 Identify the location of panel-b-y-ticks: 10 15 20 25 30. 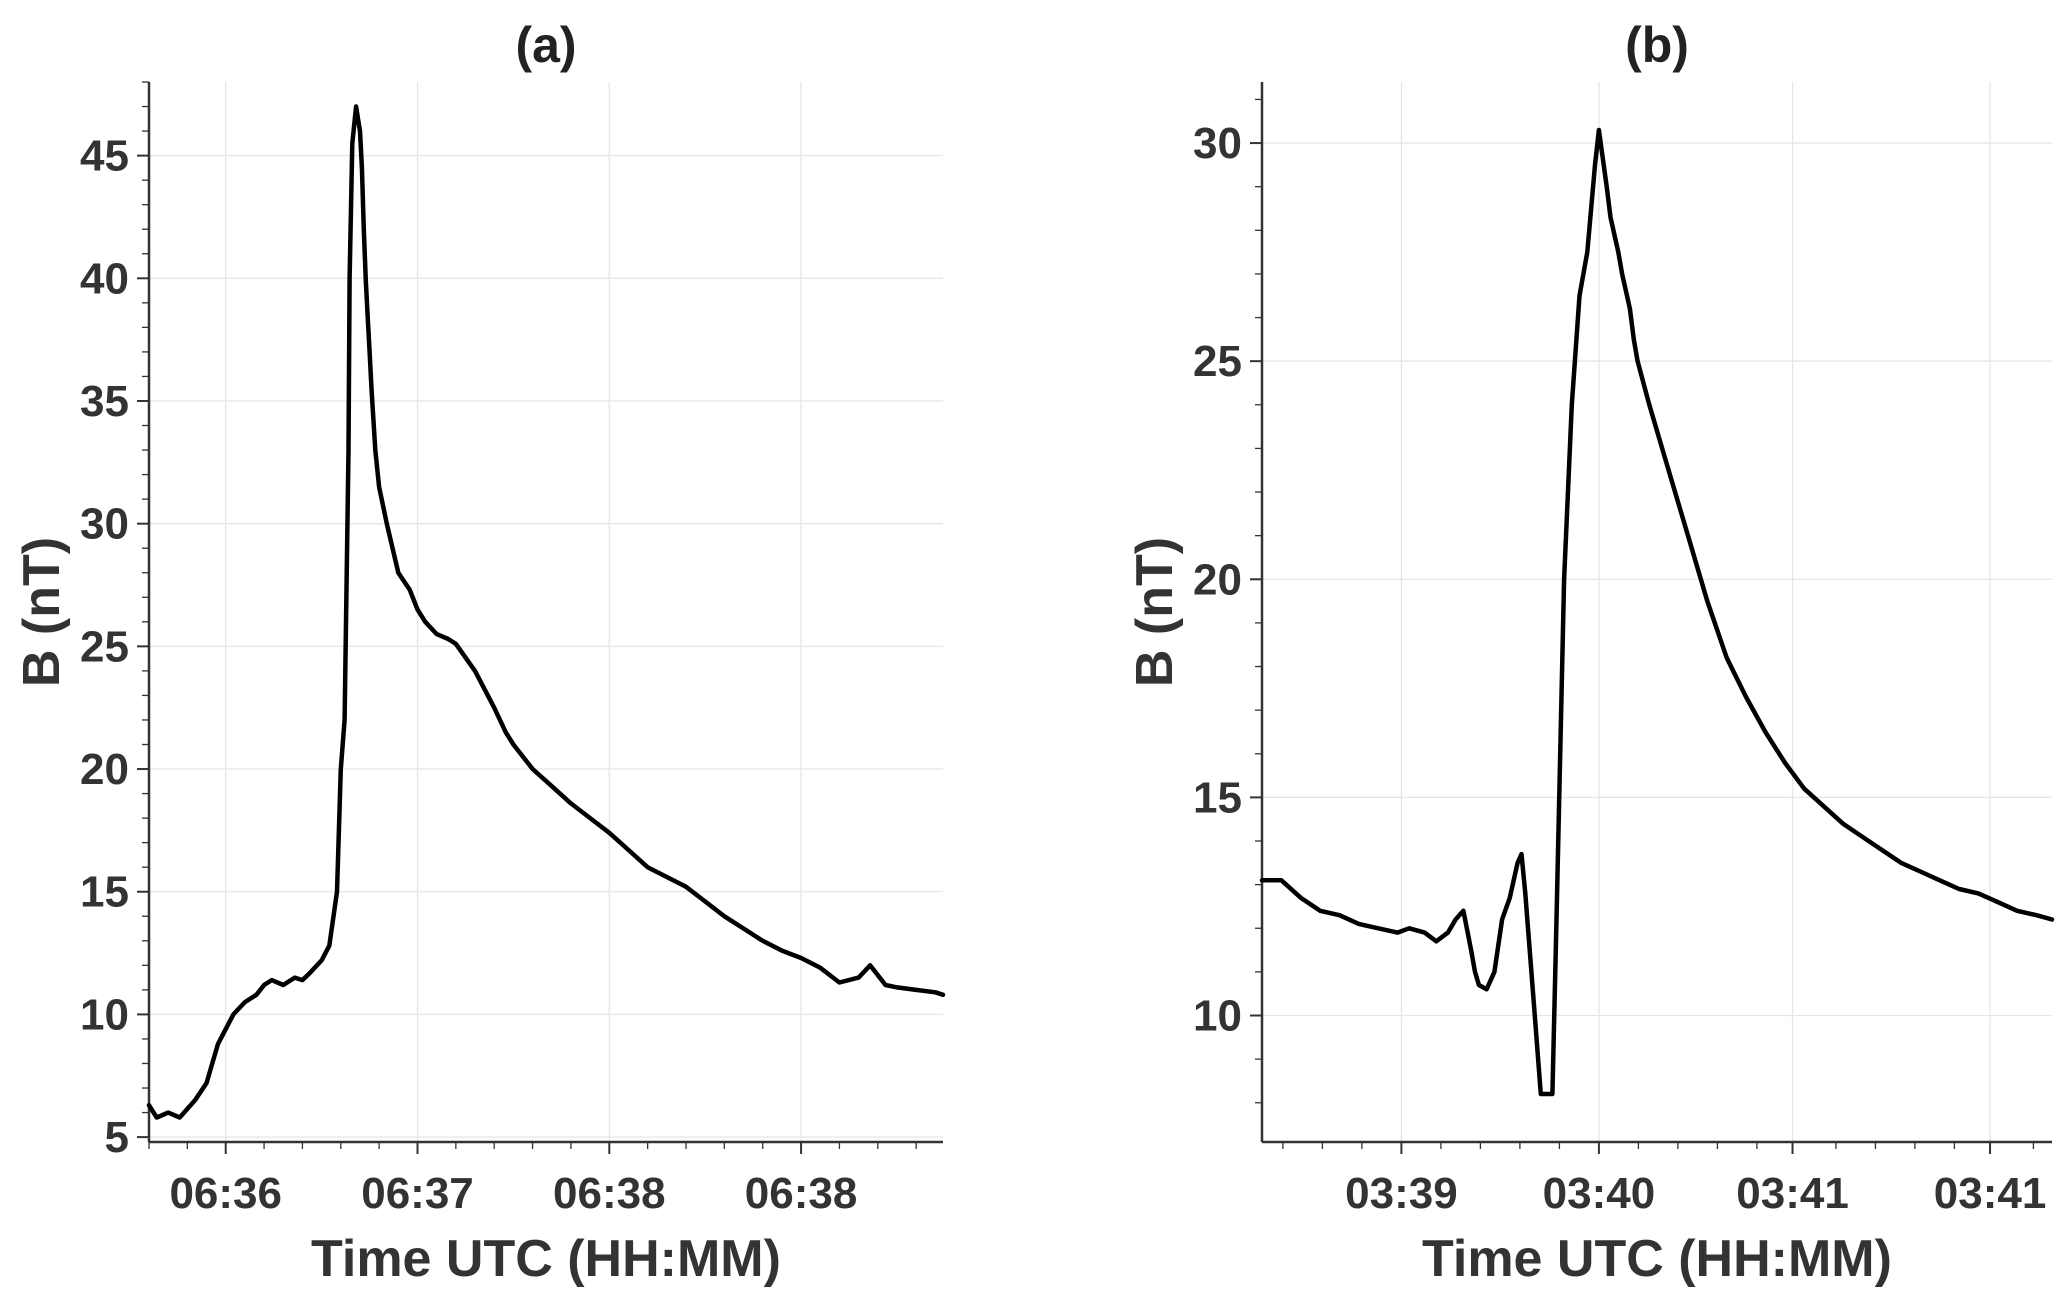
(1227, 579).